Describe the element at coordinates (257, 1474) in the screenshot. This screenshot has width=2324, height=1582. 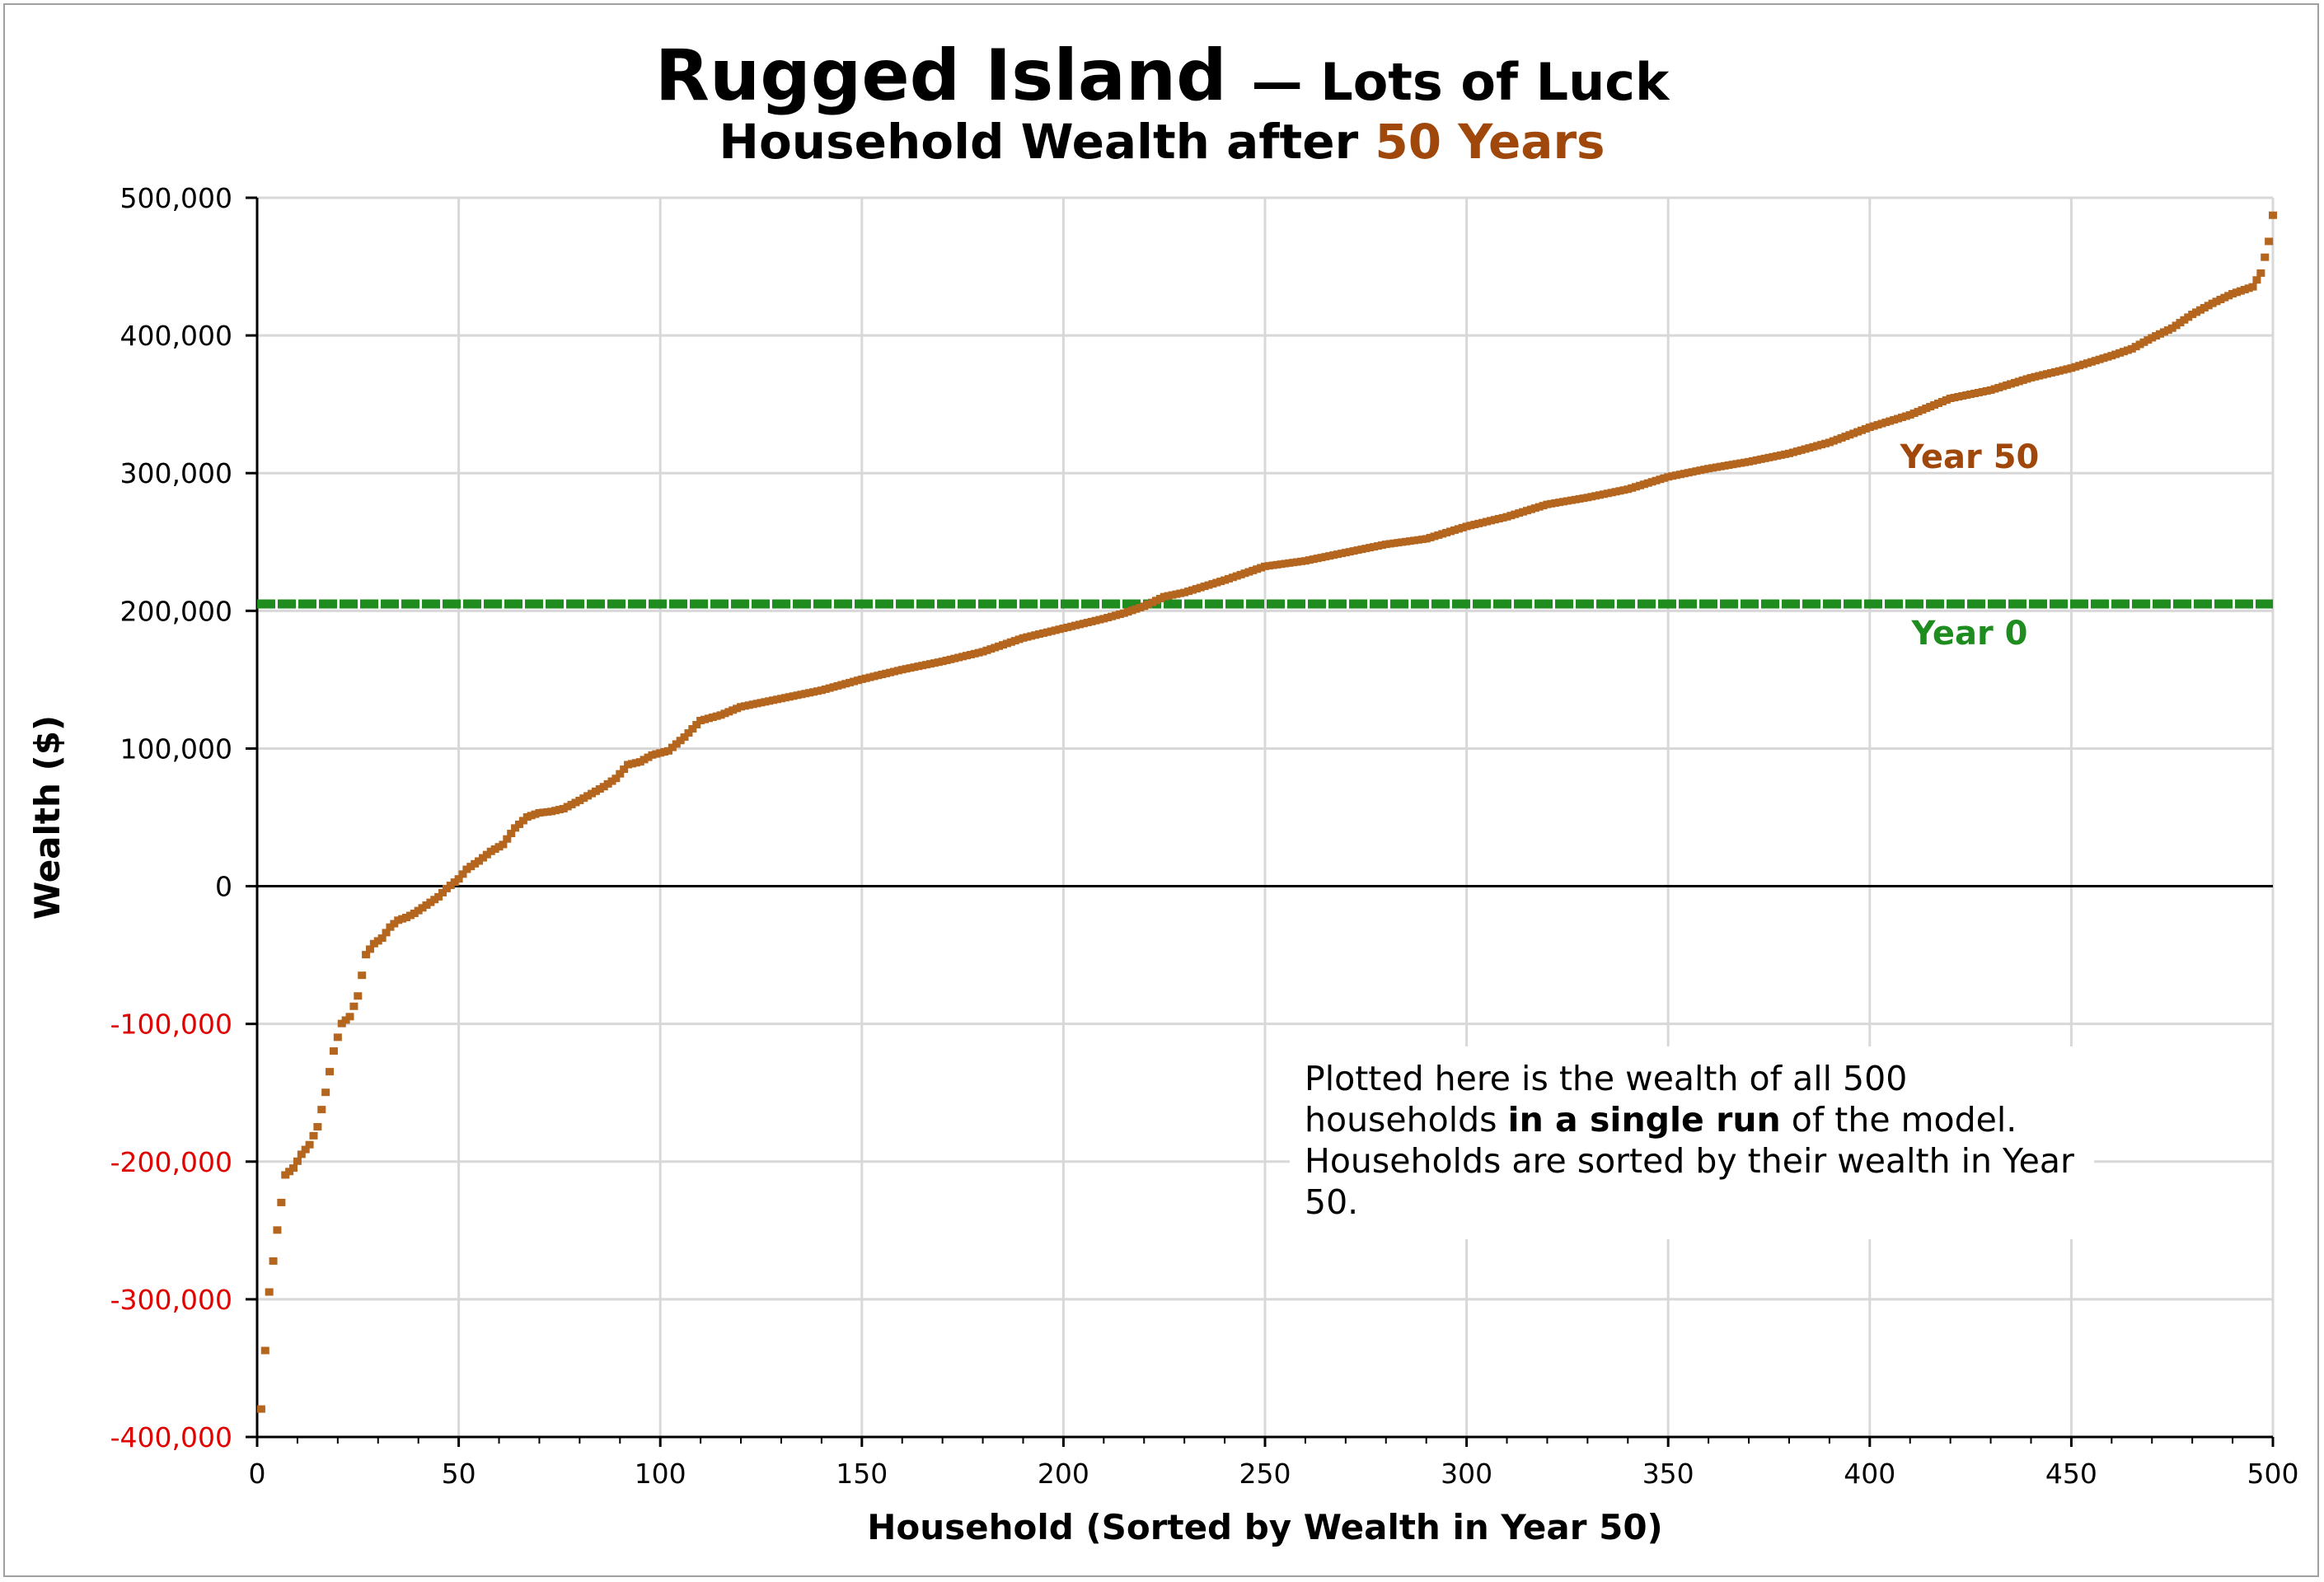
I see `x-tick-label: 0` at that location.